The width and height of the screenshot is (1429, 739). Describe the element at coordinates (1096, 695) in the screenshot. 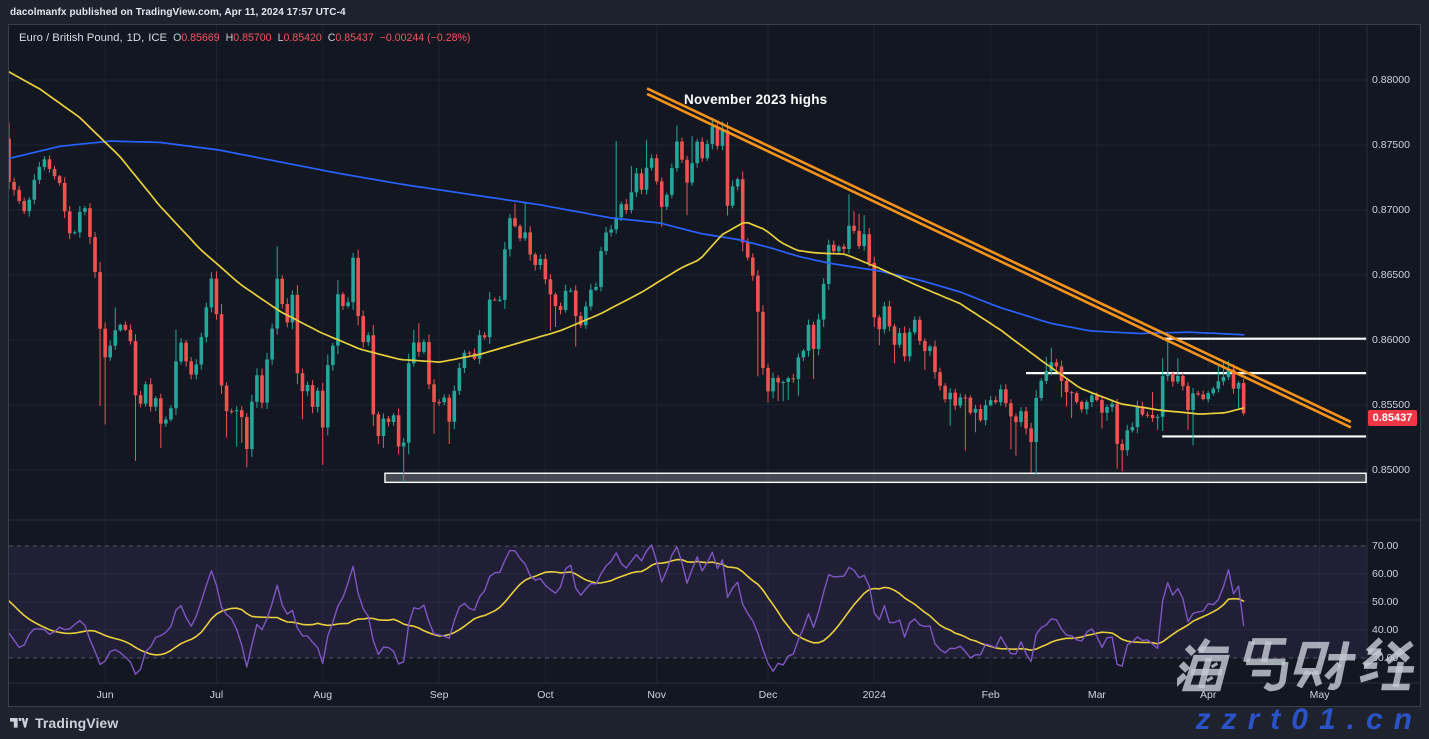

I see `time-axis-label: Mar` at that location.